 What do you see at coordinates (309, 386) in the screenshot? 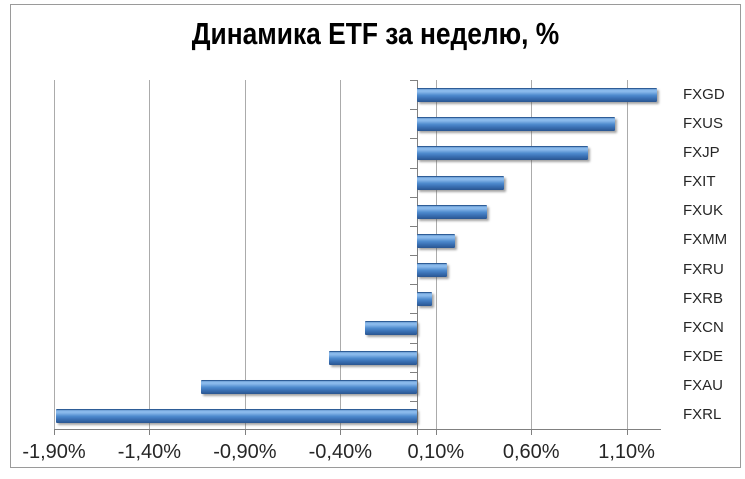
I see `bar-fxau` at bounding box center [309, 386].